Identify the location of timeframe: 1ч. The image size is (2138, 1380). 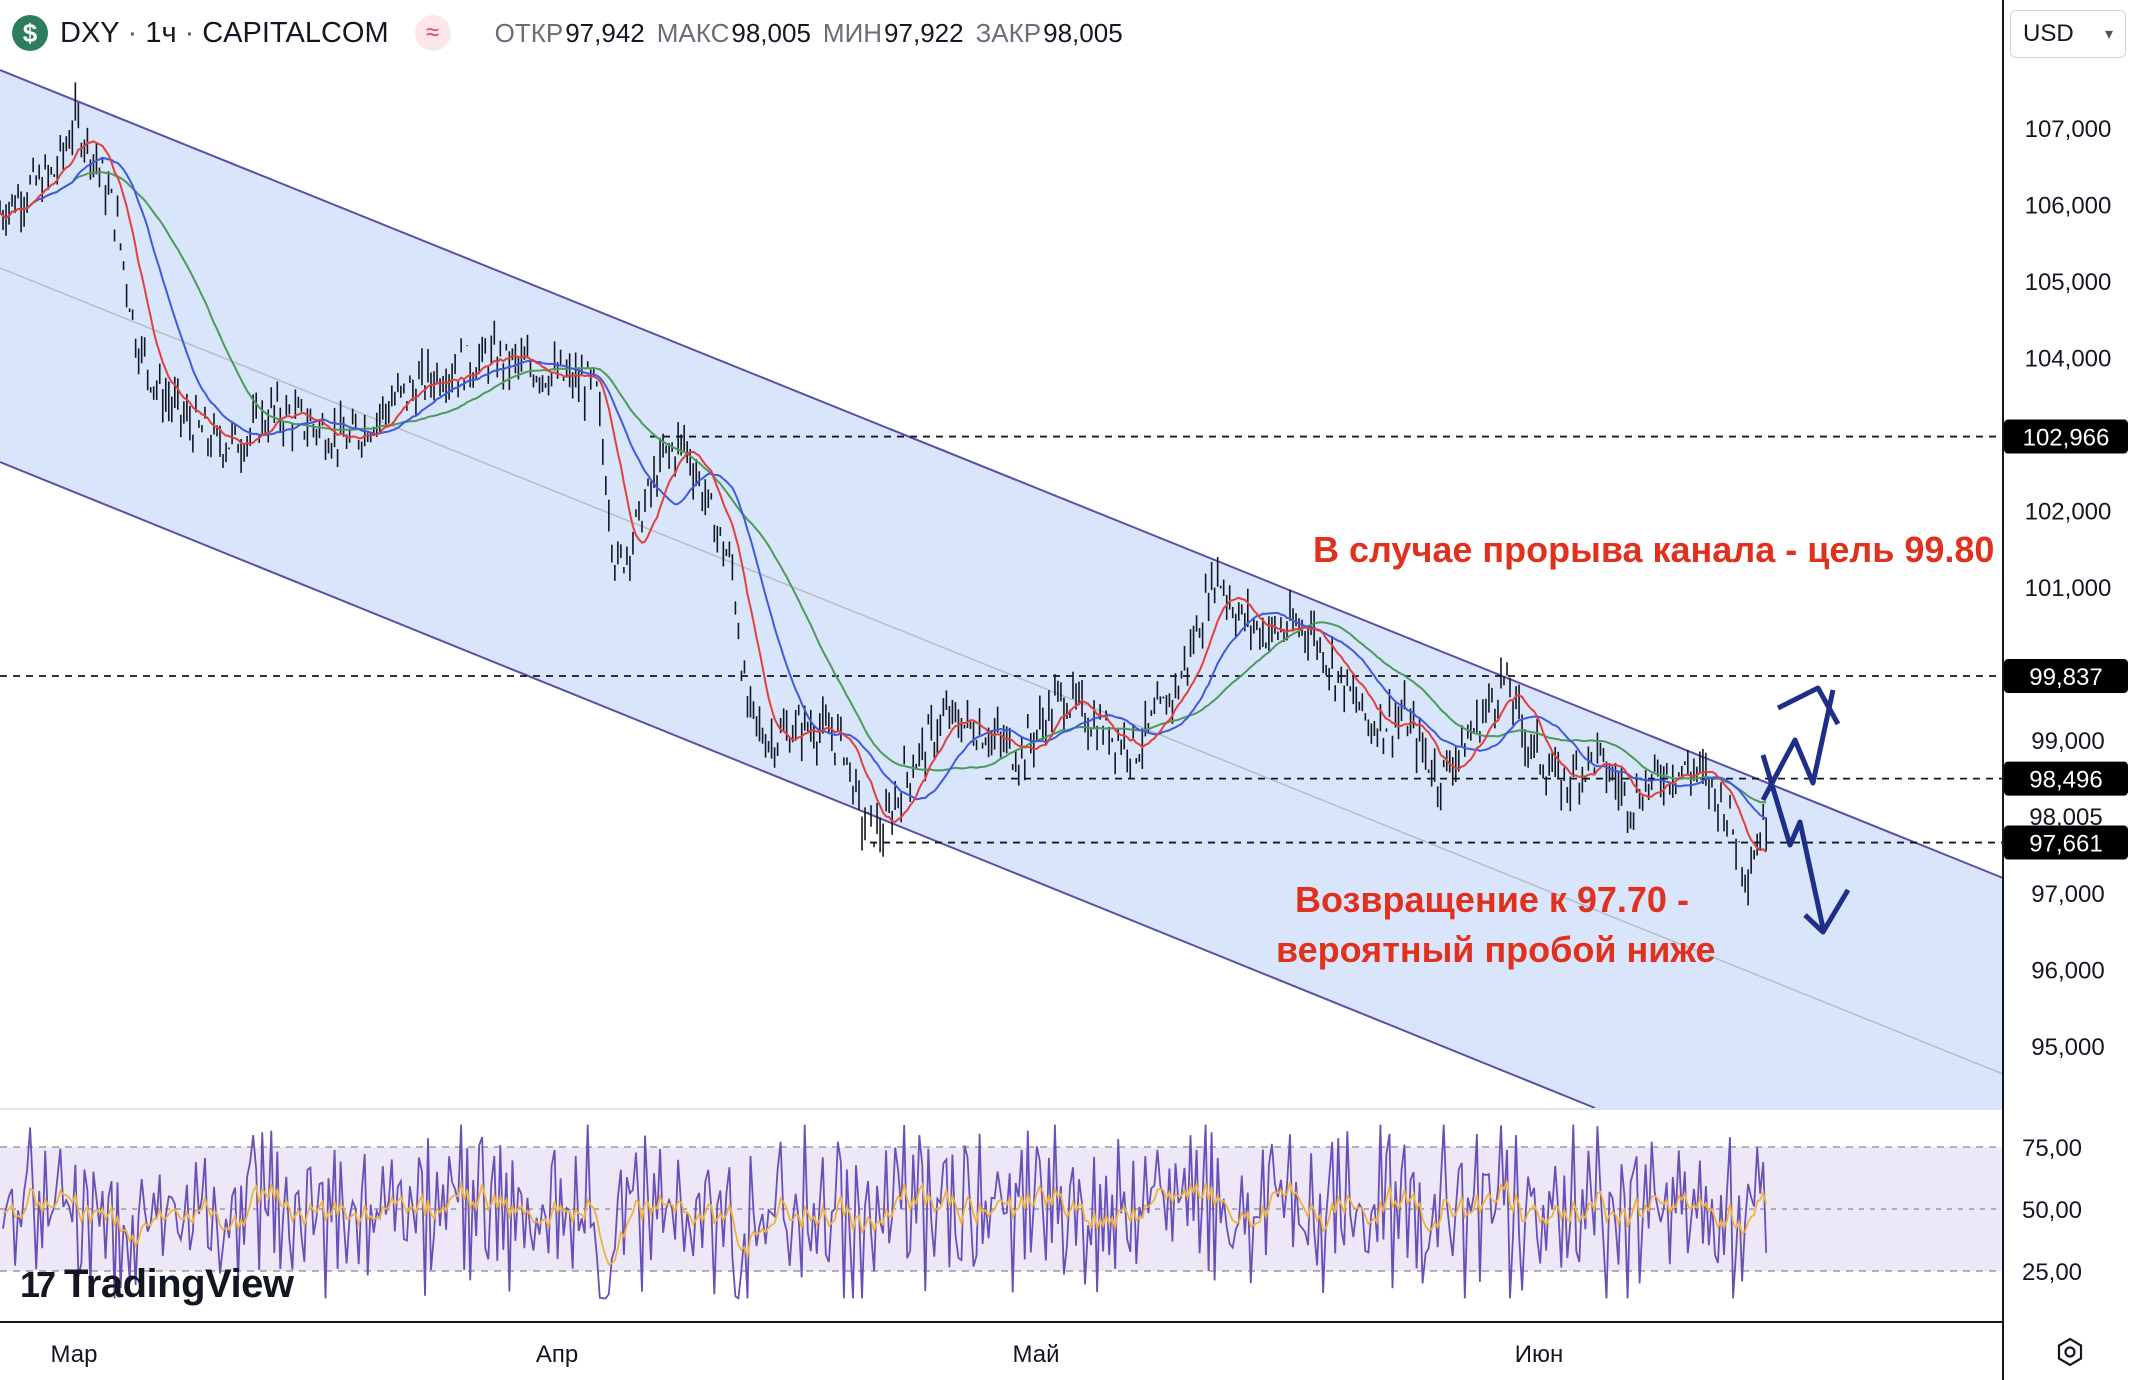
(161, 32).